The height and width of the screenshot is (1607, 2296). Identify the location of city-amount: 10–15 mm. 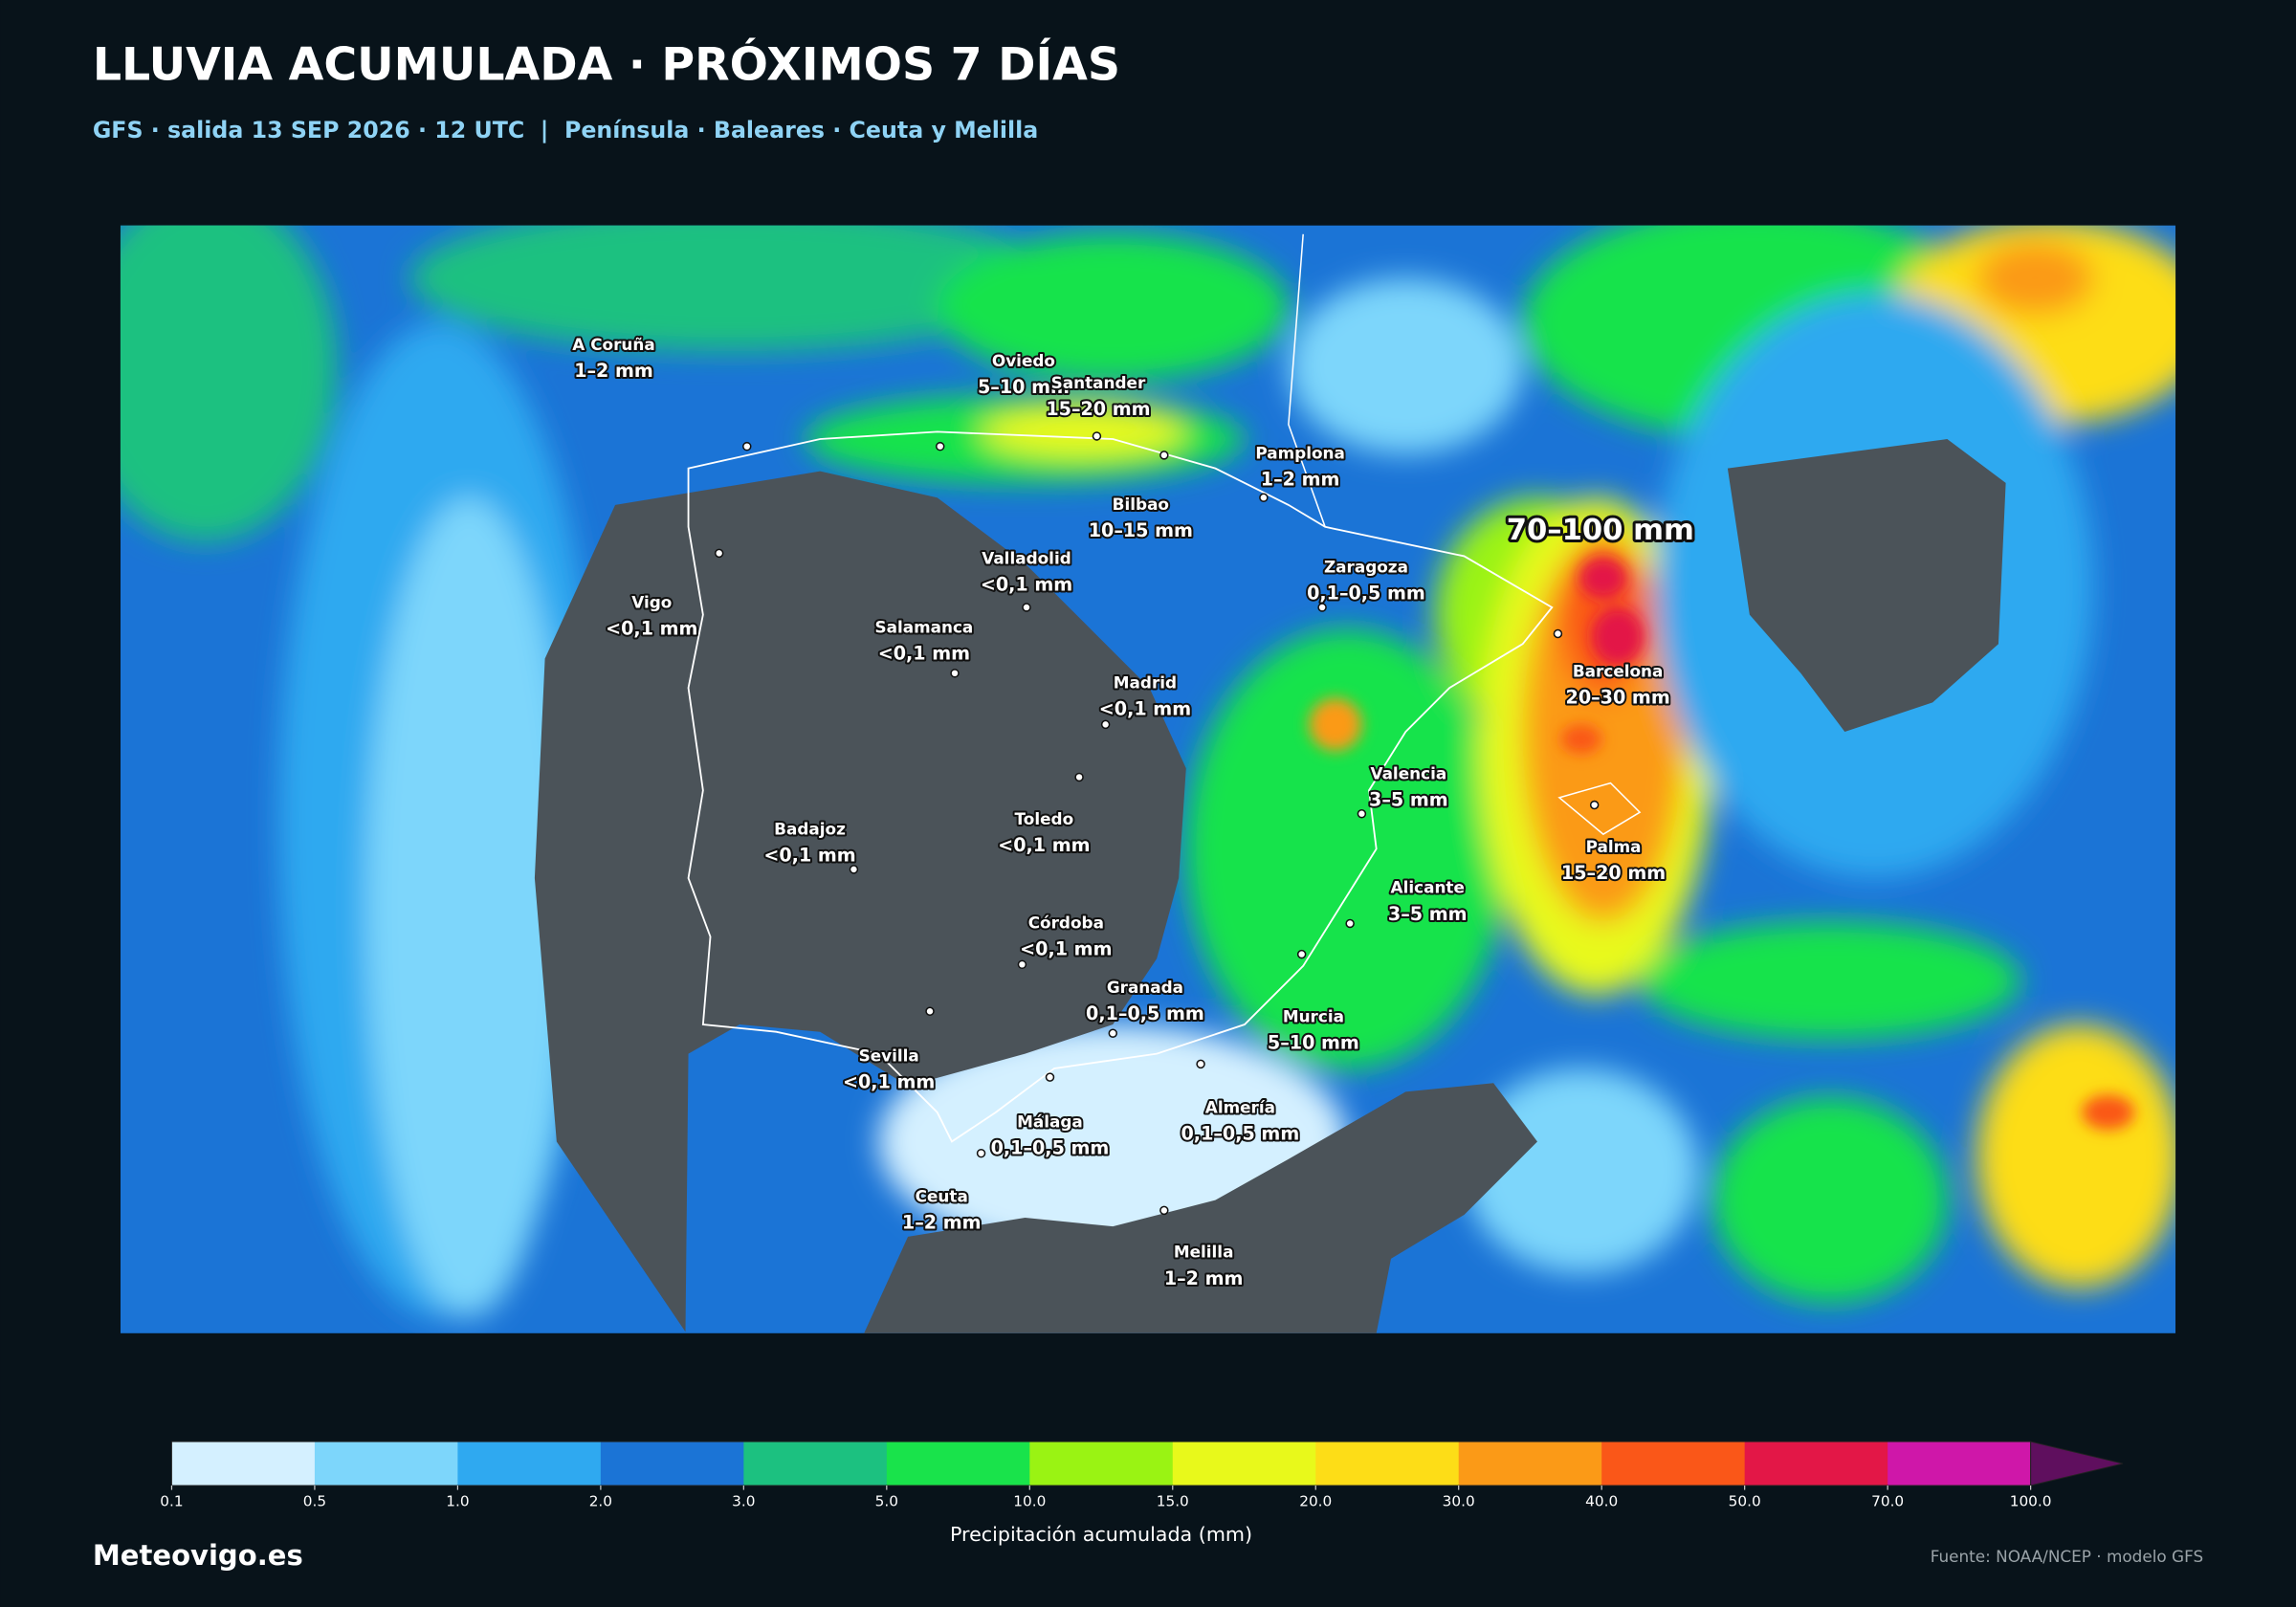
(1141, 530).